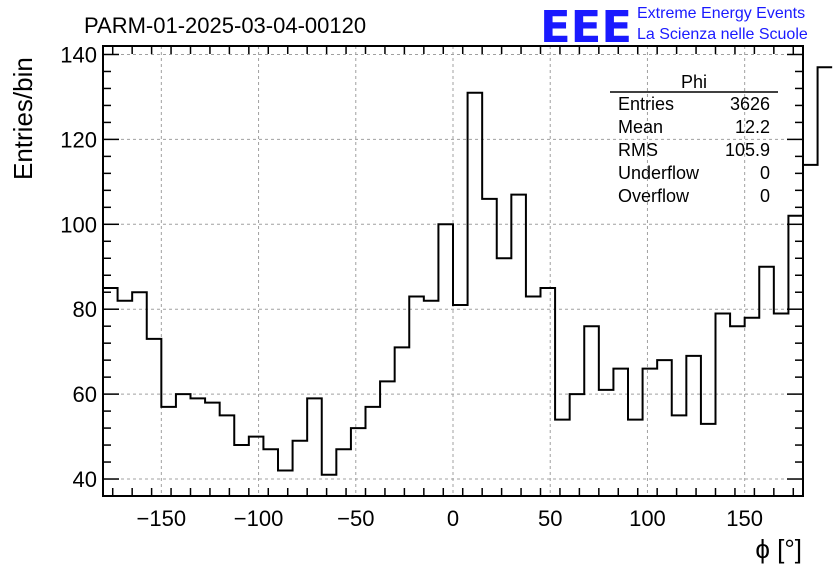 This screenshot has height=572, width=836. I want to click on y-tick-label: 120, so click(78, 139).